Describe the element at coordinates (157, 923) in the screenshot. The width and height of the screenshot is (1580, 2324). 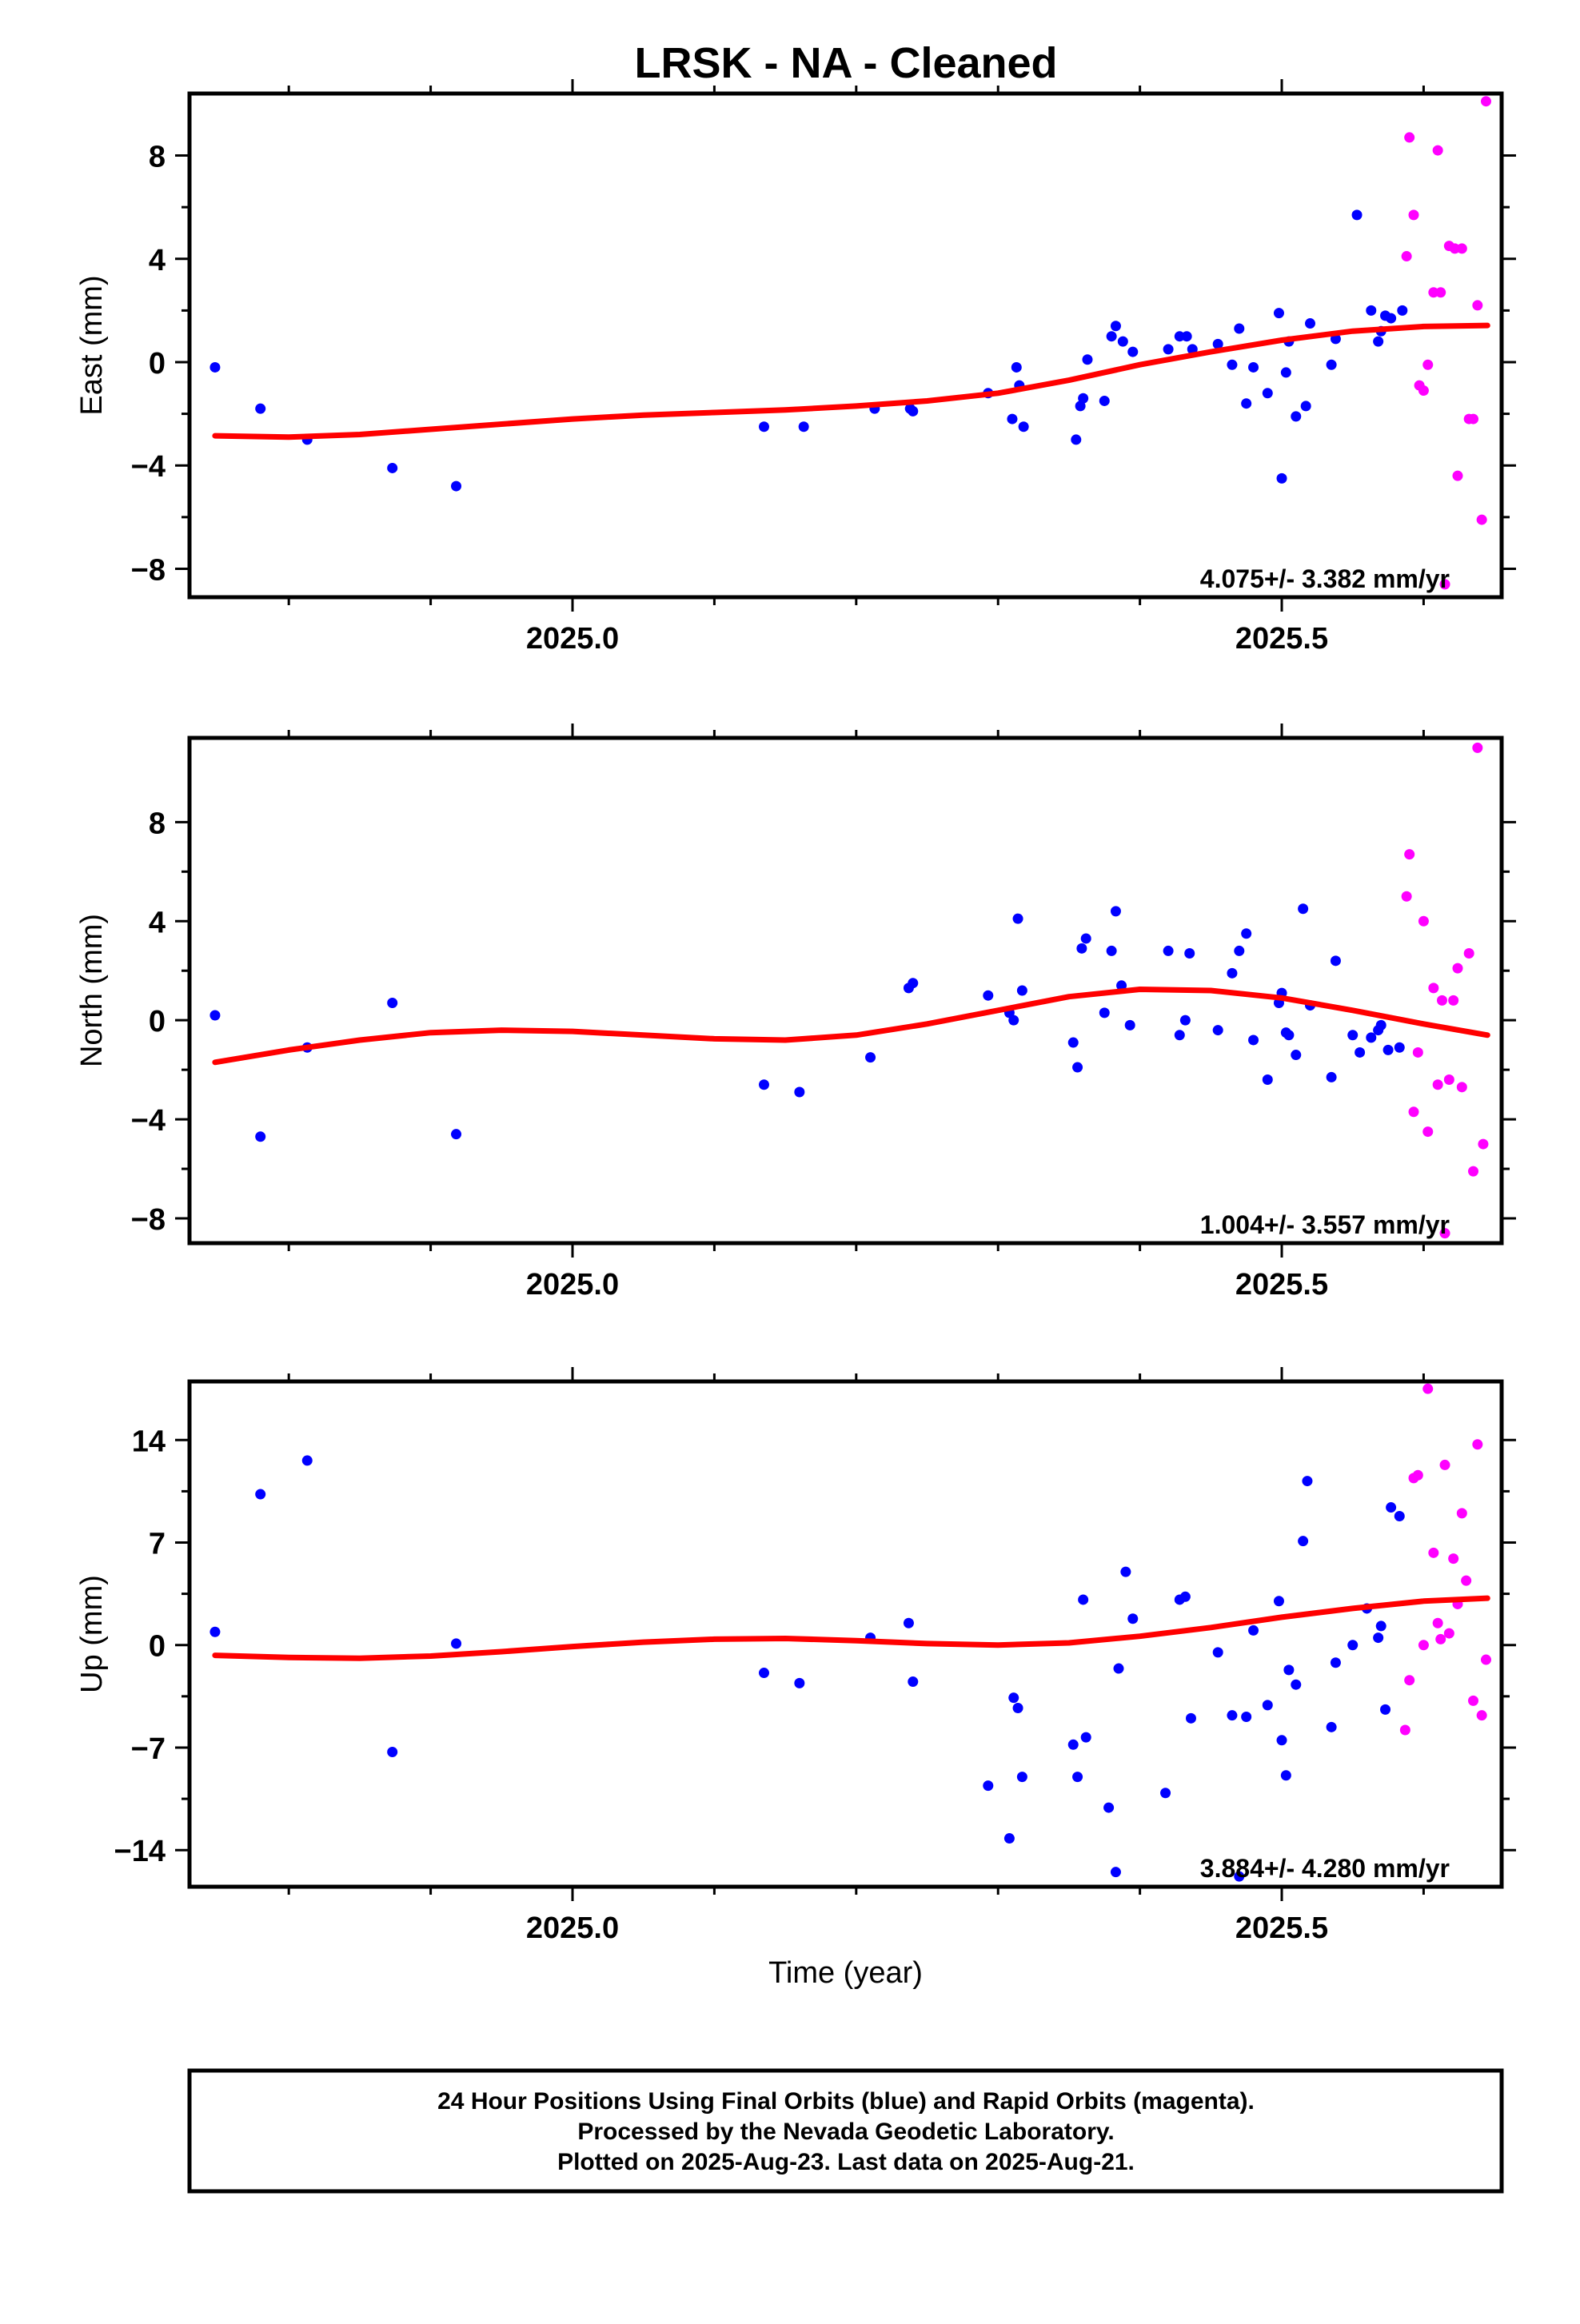
I see `y-tick-label: 4` at that location.